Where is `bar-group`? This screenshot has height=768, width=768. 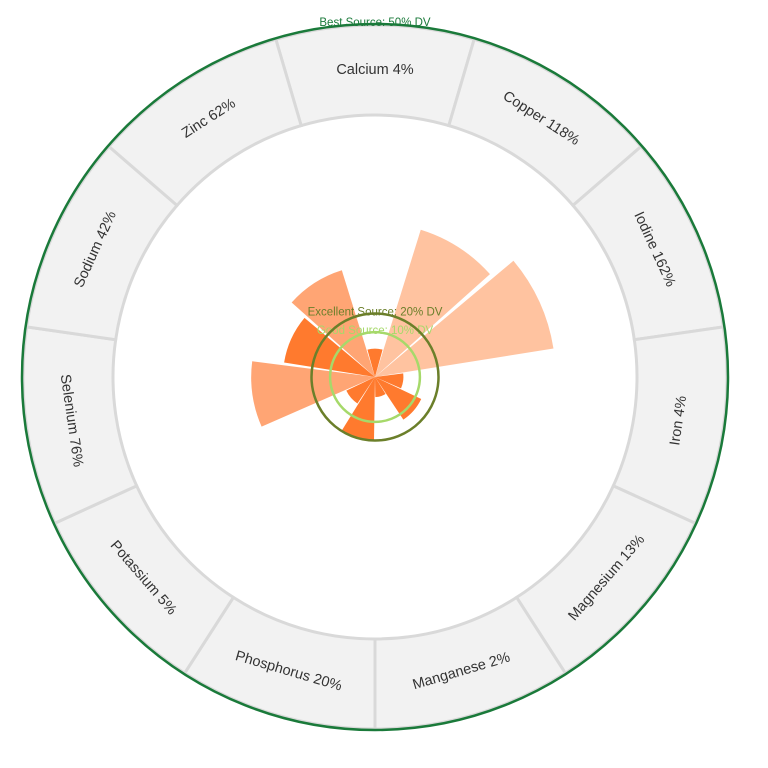 bar-group is located at coordinates (402, 335).